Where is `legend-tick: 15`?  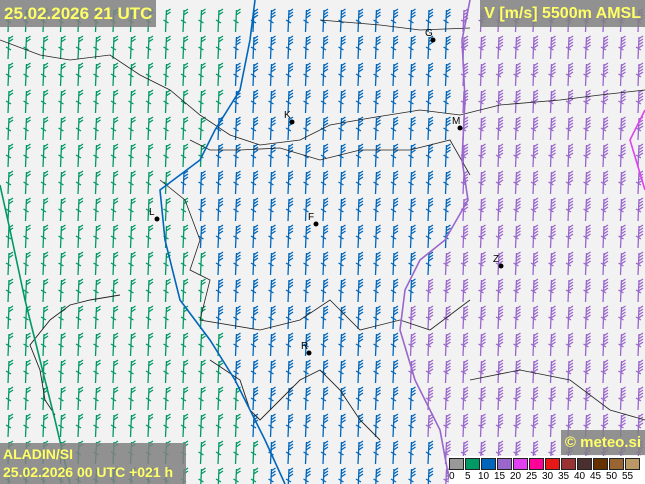
legend-tick: 15 is located at coordinates (500, 476).